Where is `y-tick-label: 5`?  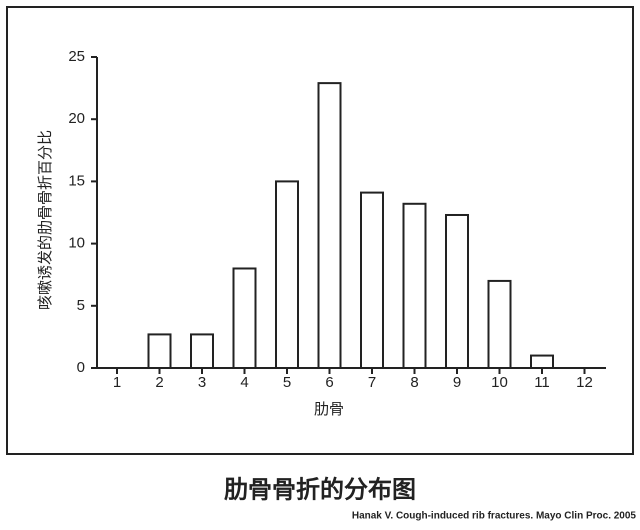 y-tick-label: 5 is located at coordinates (81, 305).